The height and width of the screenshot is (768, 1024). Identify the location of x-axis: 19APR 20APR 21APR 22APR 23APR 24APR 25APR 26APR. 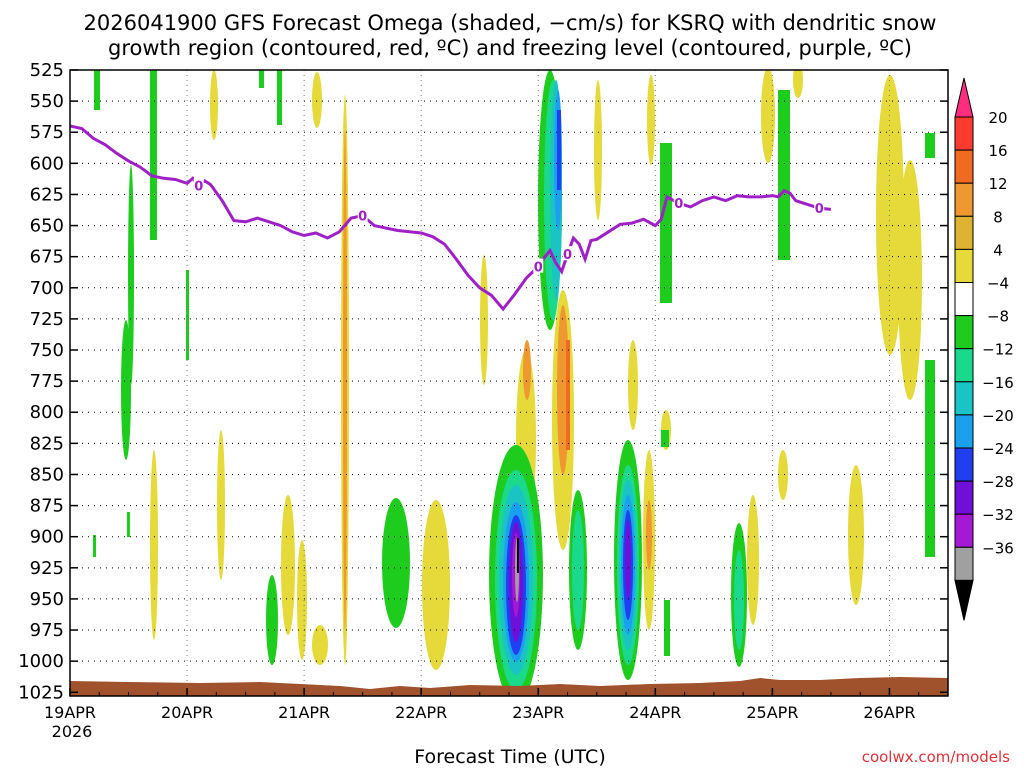
(496, 705).